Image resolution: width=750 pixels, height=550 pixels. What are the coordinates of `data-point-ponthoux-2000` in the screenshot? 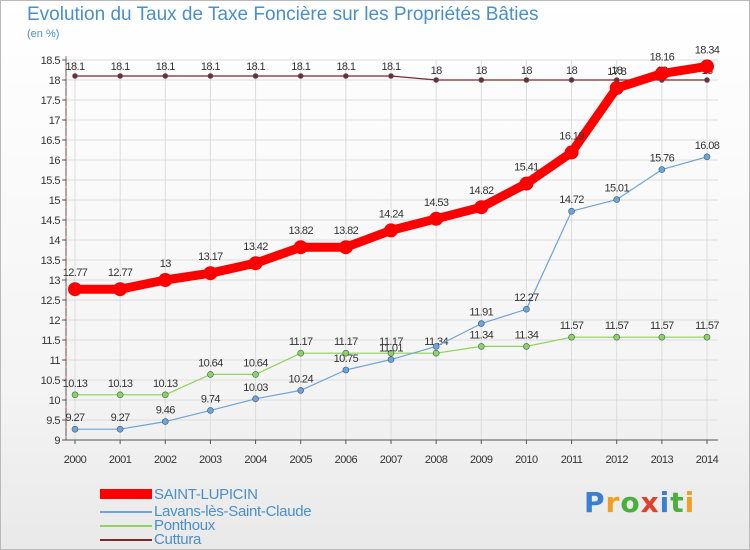 It's located at (75, 395).